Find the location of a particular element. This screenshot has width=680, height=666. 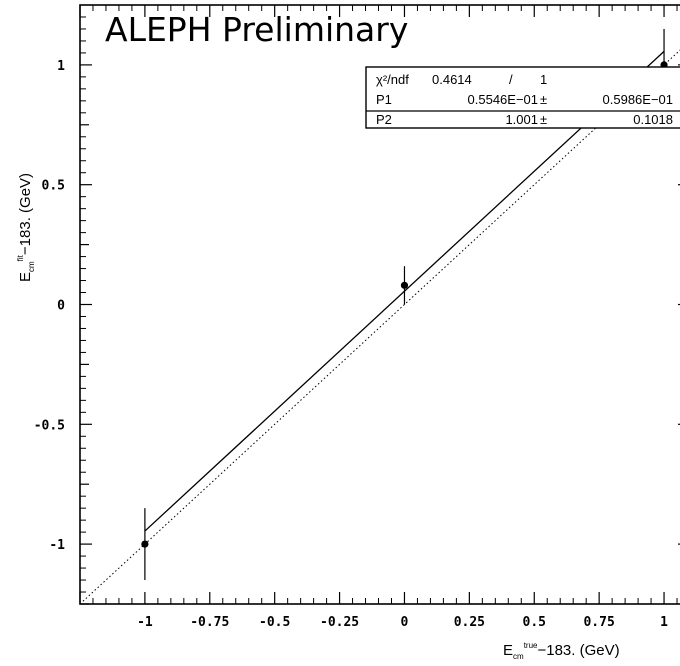

stats-row-p1-sep: ± is located at coordinates (543, 99).